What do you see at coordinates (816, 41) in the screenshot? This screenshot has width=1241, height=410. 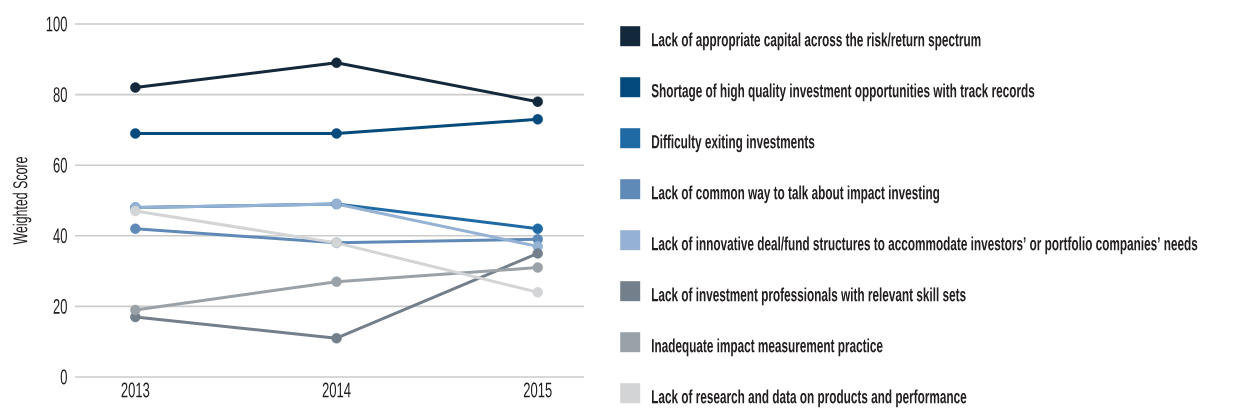 I see `legend-label: Lack of appropriate capital across the risk/return spectrum` at bounding box center [816, 41].